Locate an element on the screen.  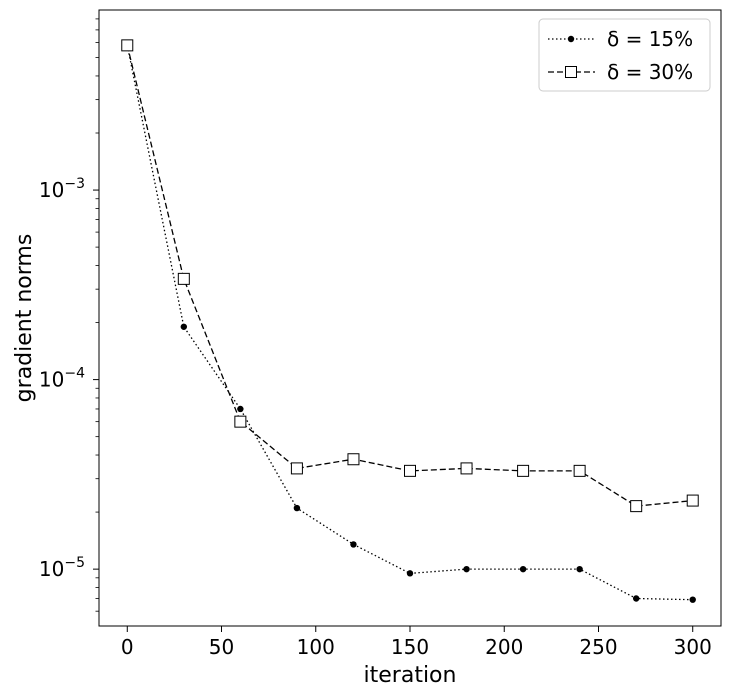
y-tick-label: 10⁻⁴ is located at coordinates (62, 379).